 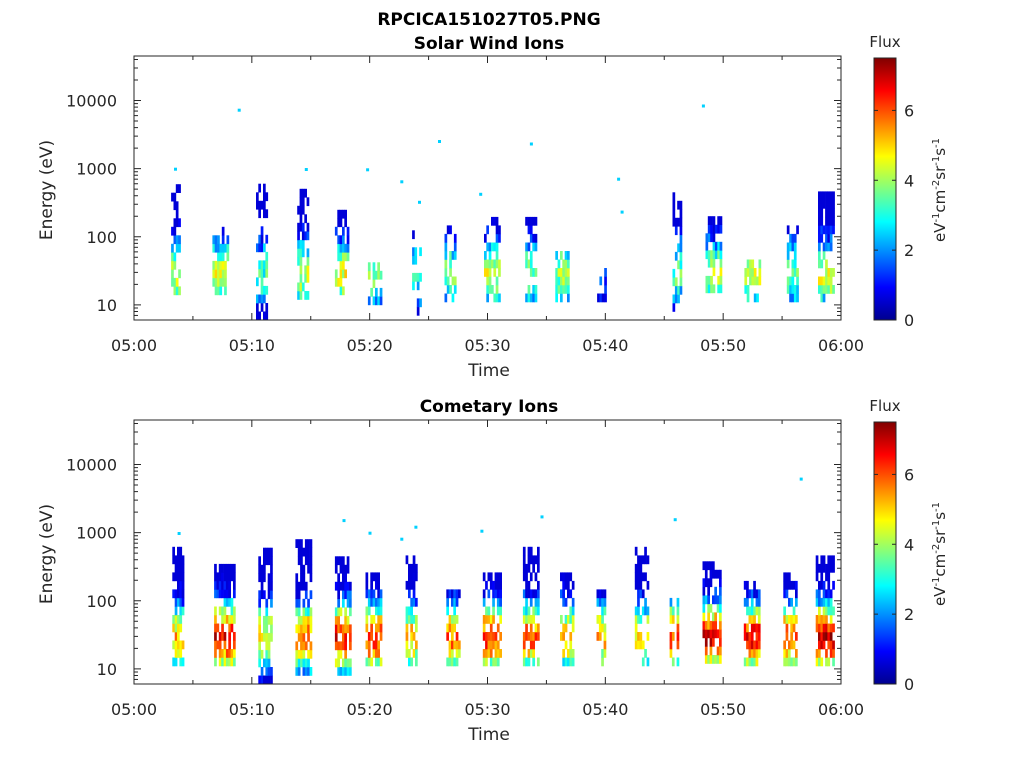 What do you see at coordinates (488, 20) in the screenshot?
I see `figure-title: RPCICA151027T05.PNG` at bounding box center [488, 20].